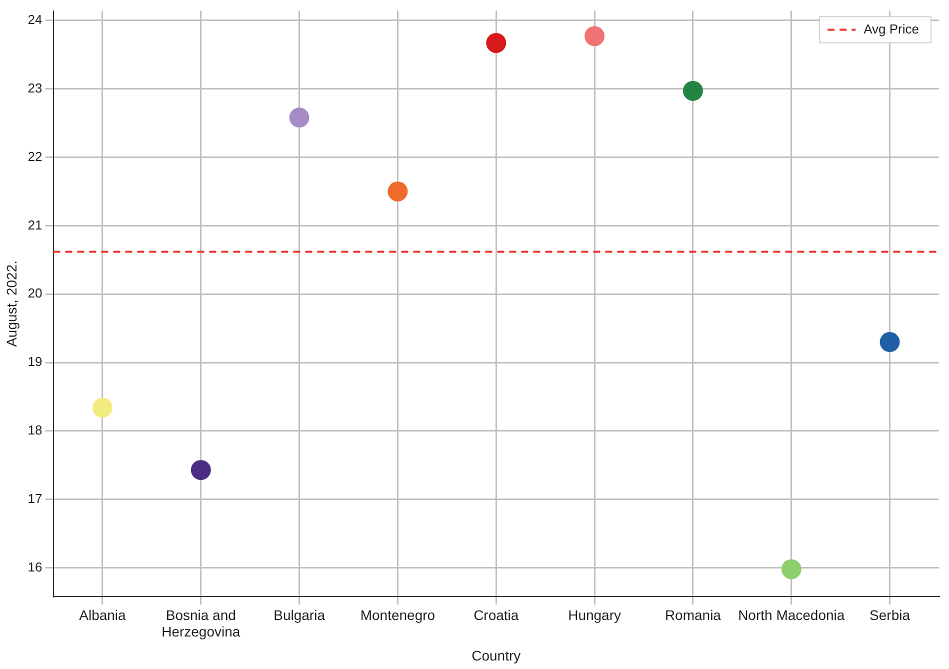 The width and height of the screenshot is (949, 669). What do you see at coordinates (35, 156) in the screenshot?
I see `y-tick-label: 22` at bounding box center [35, 156].